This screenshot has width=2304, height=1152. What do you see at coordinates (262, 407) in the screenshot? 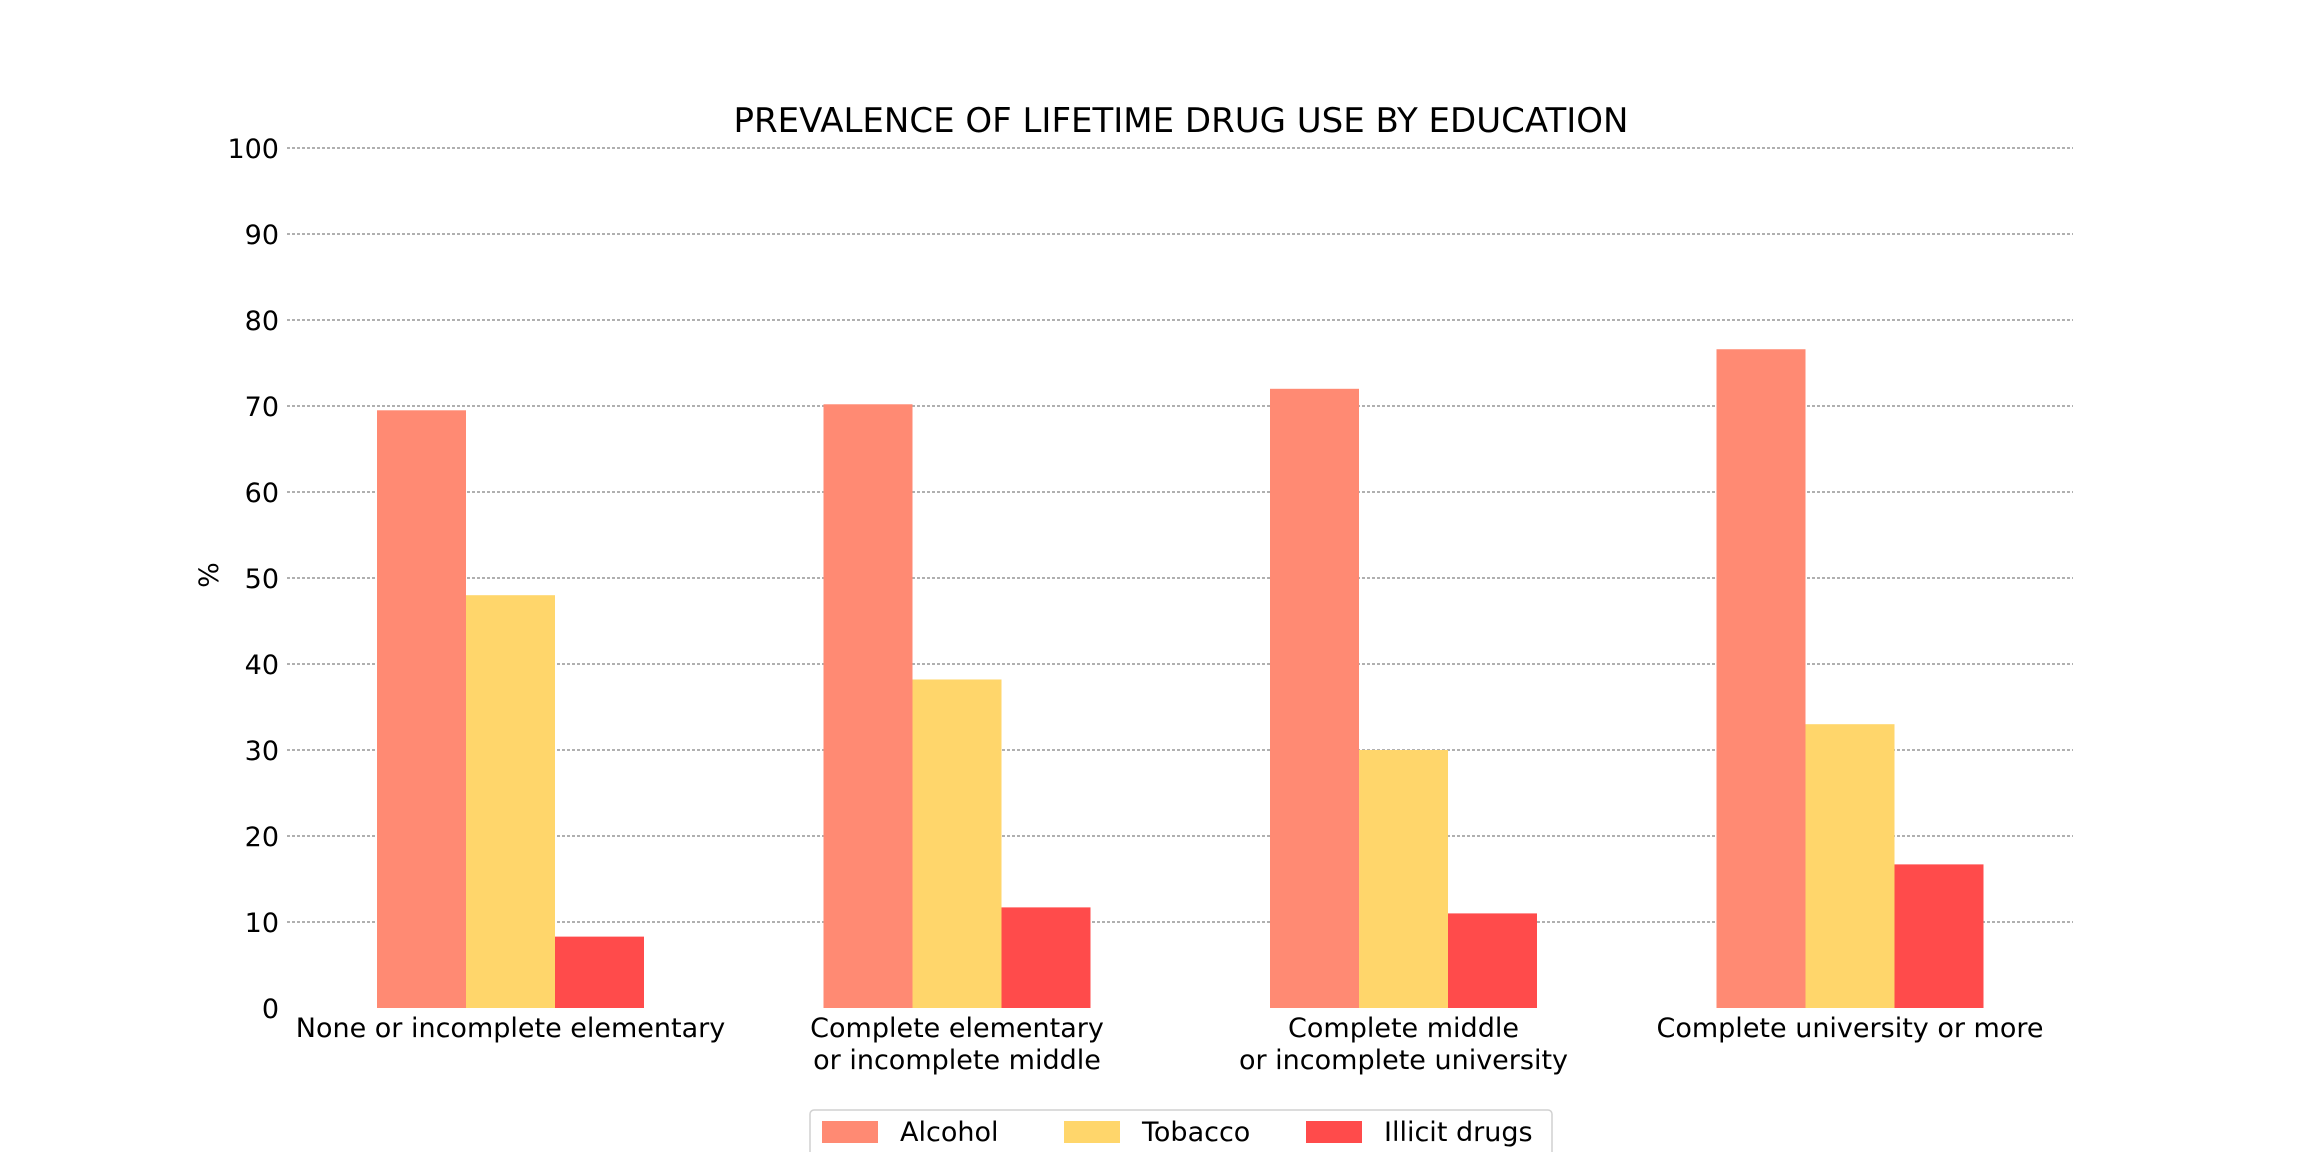
I see `y-tick-label: 70` at bounding box center [262, 407].